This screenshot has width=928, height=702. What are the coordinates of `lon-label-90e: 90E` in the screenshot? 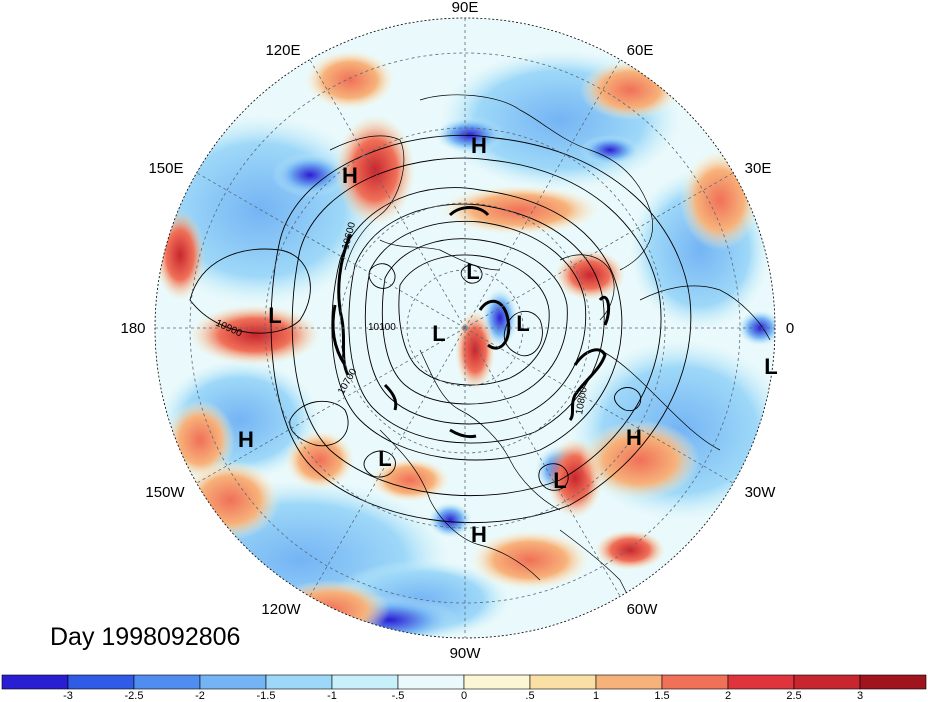 It's located at (465, 8).